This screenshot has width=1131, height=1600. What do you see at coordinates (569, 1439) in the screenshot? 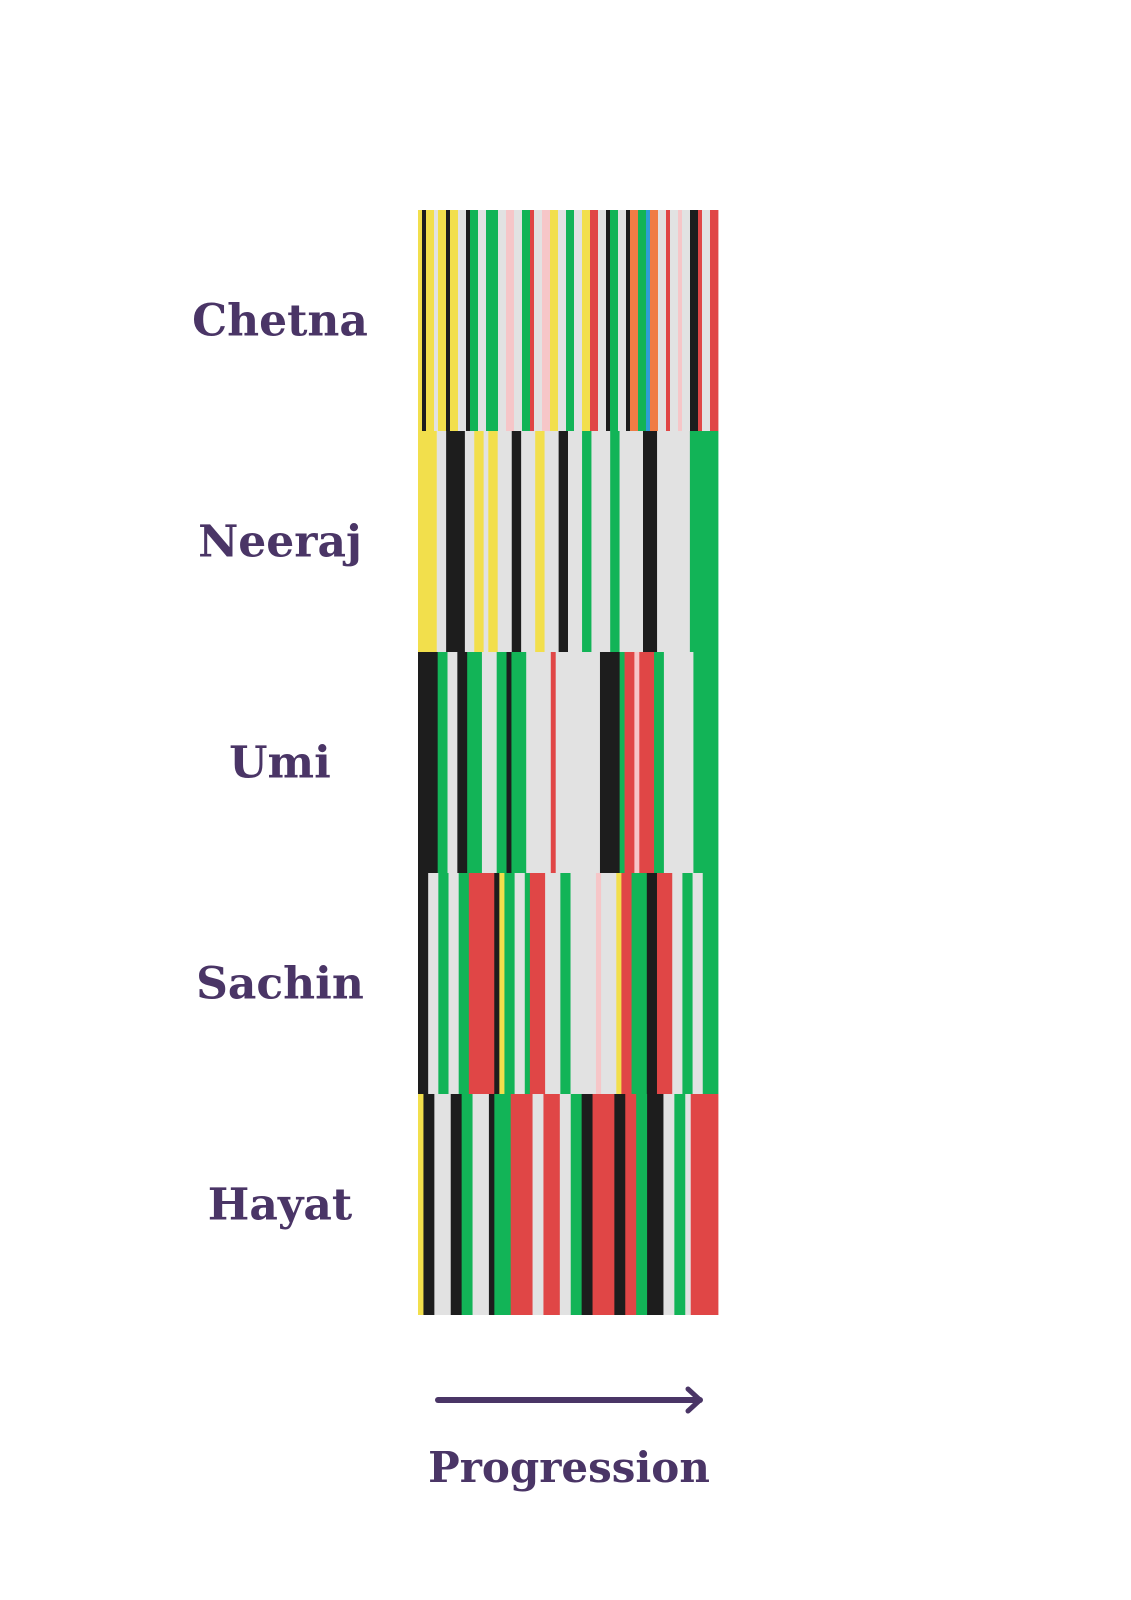
I see `progression-axis: Progression` at bounding box center [569, 1439].